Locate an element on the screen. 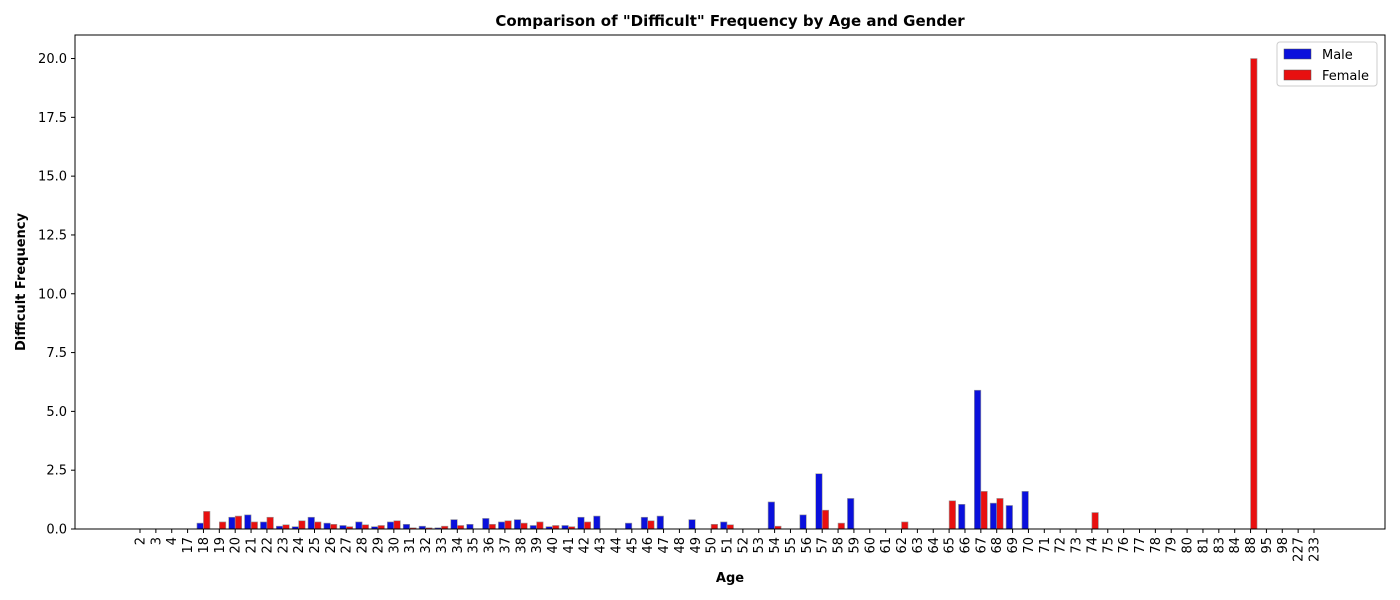 Image resolution: width=1400 pixels, height=600 pixels. x-tick-label: 37 is located at coordinates (505, 545).